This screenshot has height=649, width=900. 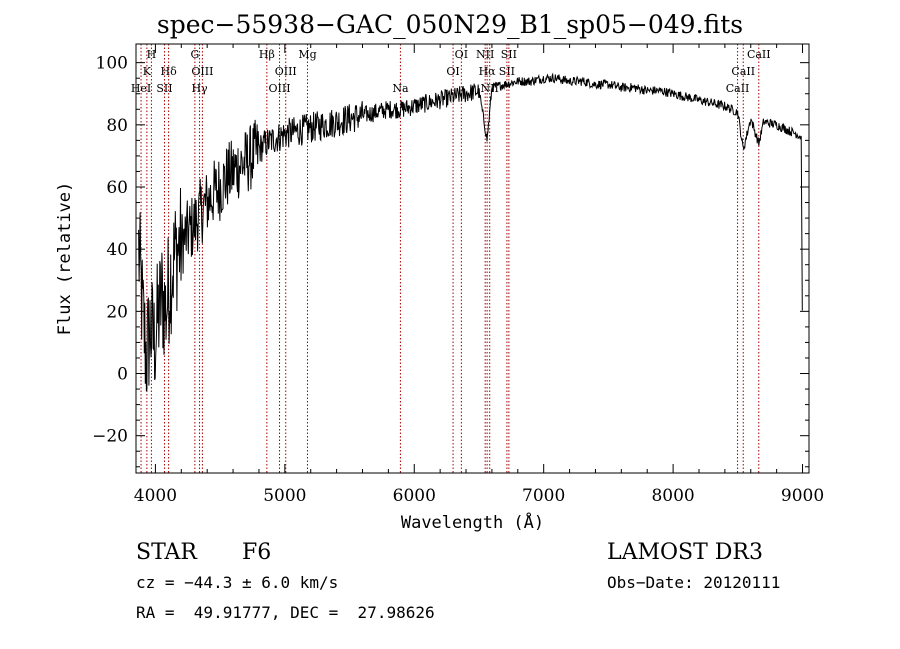 What do you see at coordinates (110, 437) in the screenshot?
I see `y-tick-label: −20` at bounding box center [110, 437].